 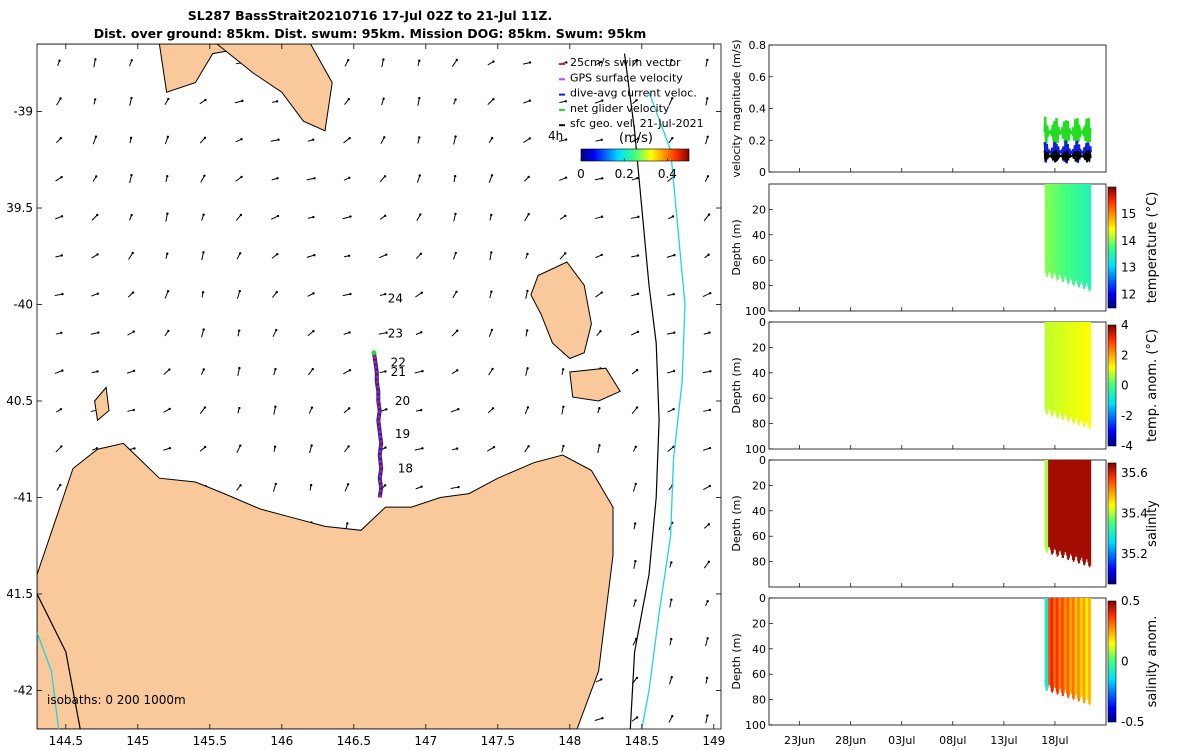 I want to click on y-tick-label: 40, so click(x=759, y=373).